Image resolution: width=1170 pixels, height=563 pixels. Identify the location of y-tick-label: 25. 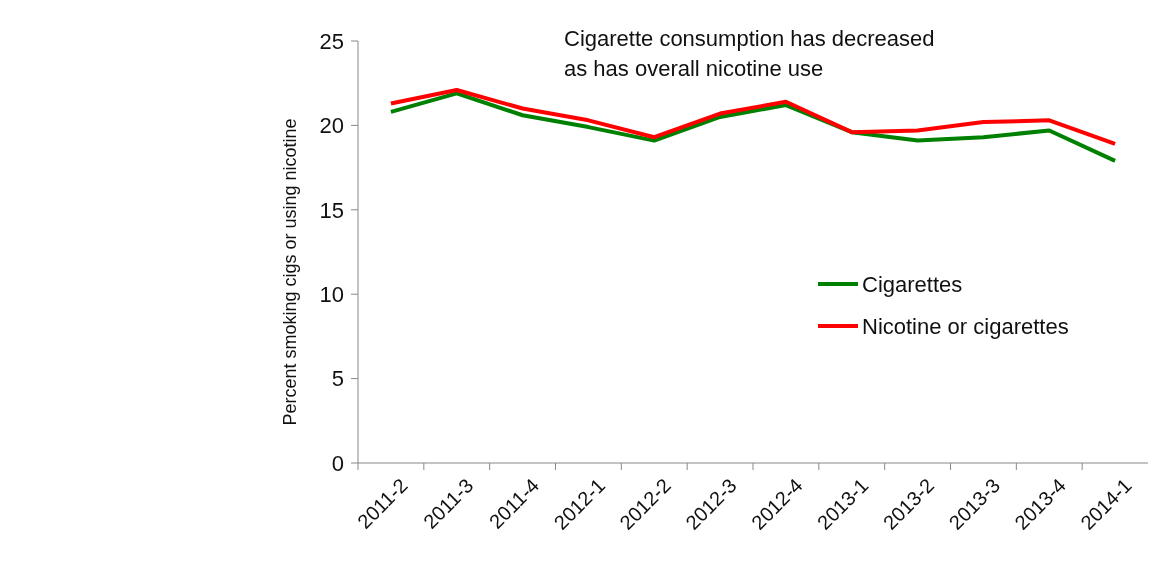
(331, 41).